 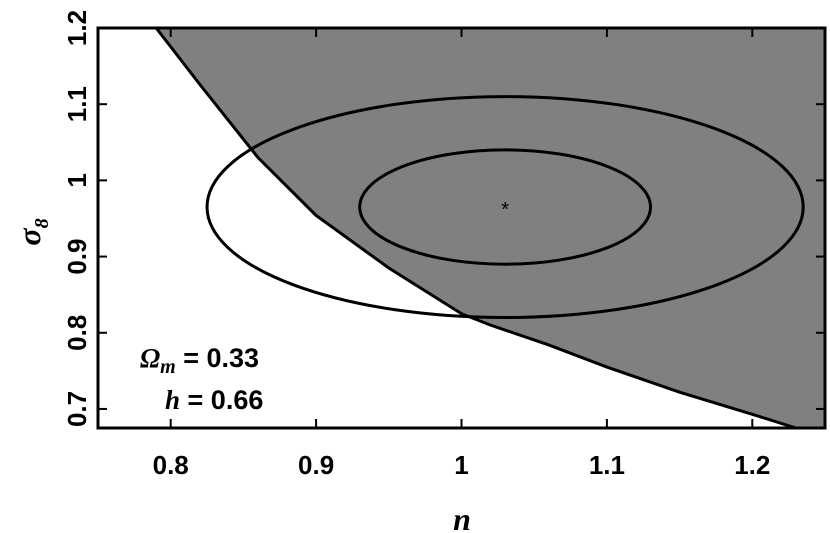 I want to click on x-axis-label: n, so click(x=462, y=517).